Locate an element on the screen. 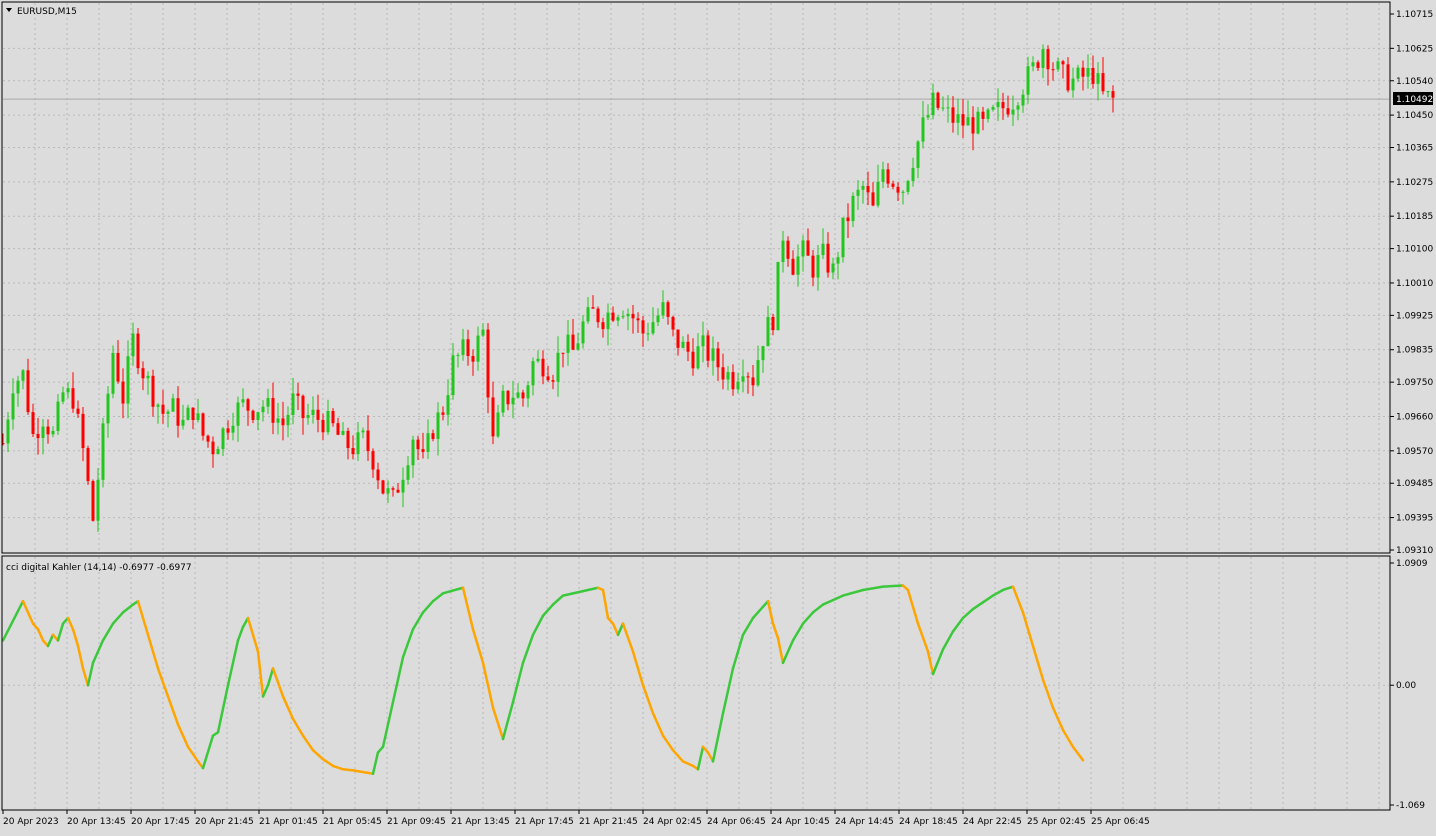 Image resolution: width=1436 pixels, height=836 pixels. symbol-dropdown-icon is located at coordinates (9, 10).